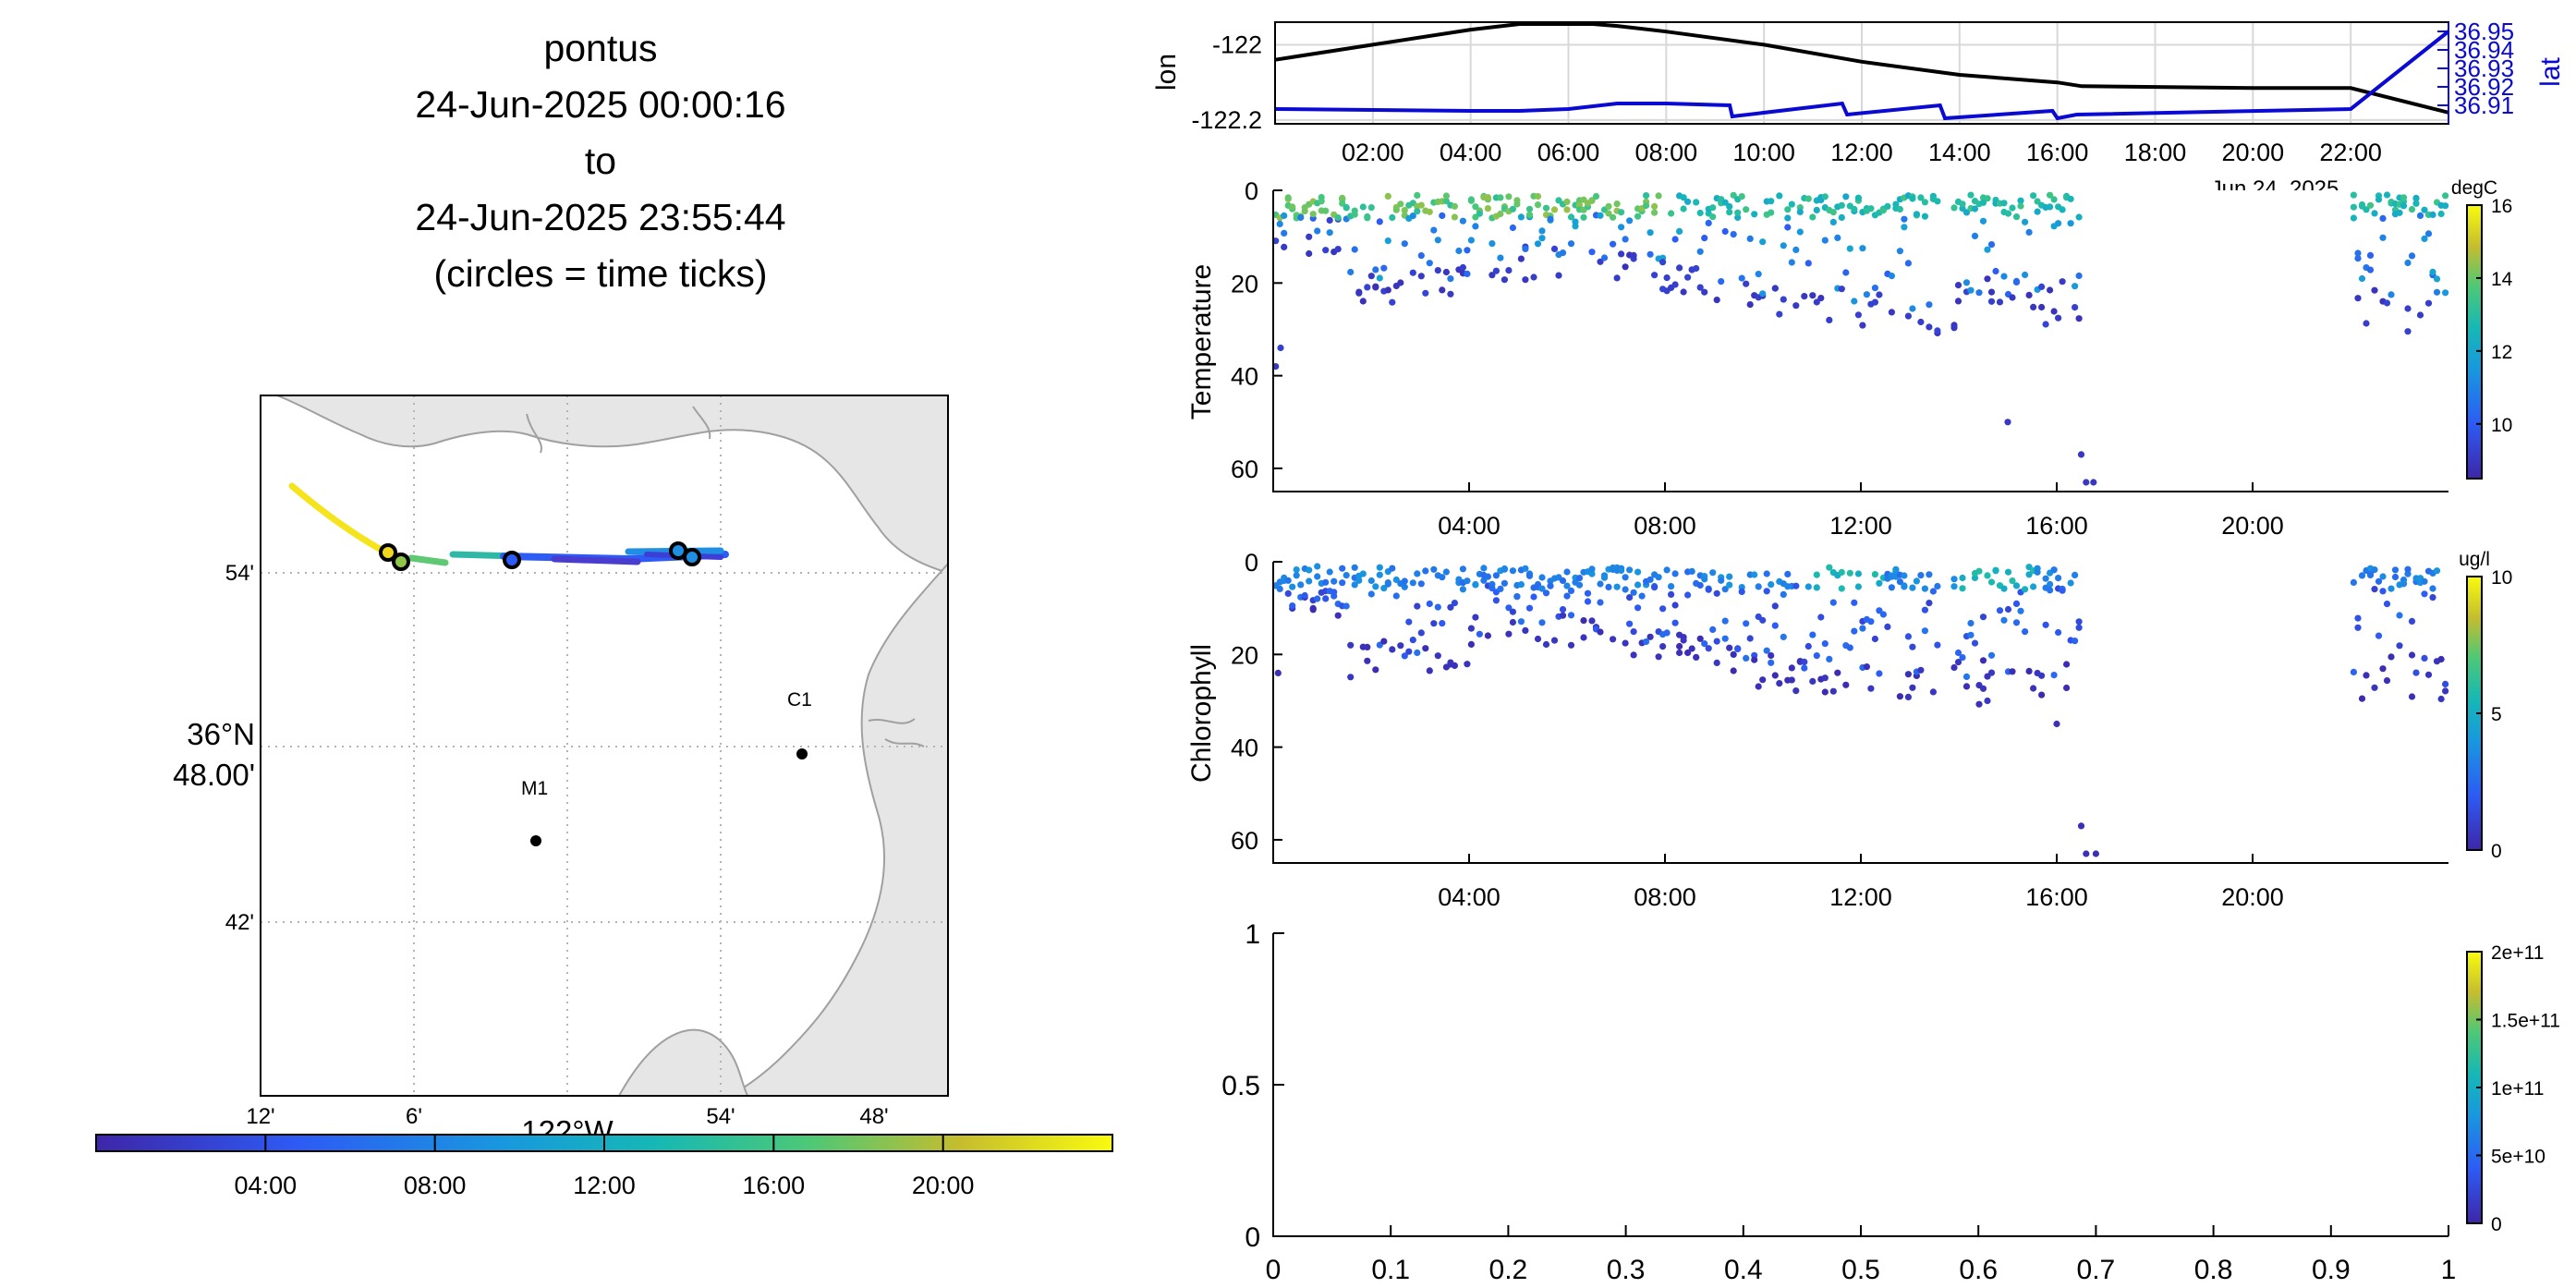 This screenshot has width=2576, height=1288. I want to click on colorbar-tick-label: 0, so click(2496, 851).